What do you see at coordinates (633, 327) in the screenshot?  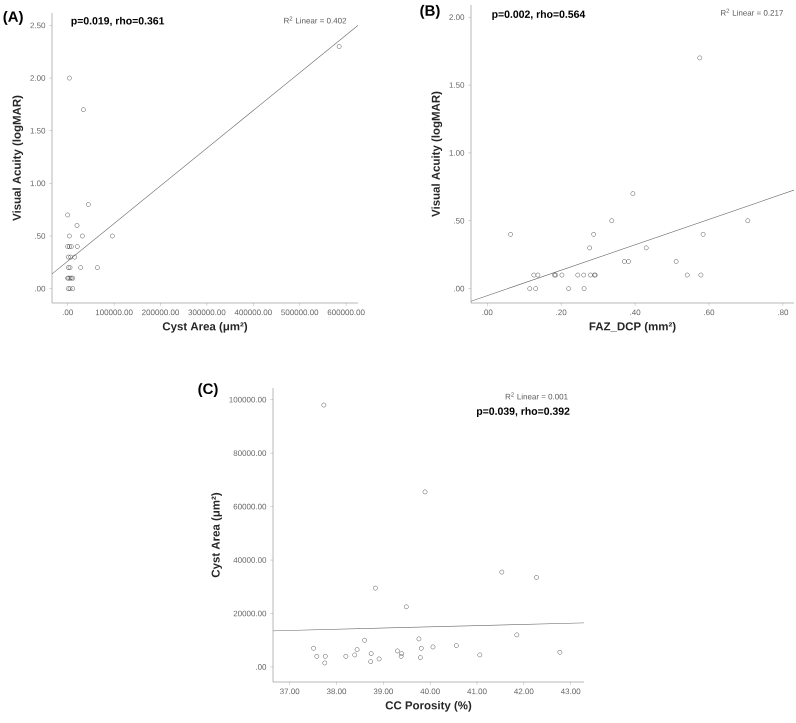 I see `x-axis-title: FAZ_DCP (mm²)` at bounding box center [633, 327].